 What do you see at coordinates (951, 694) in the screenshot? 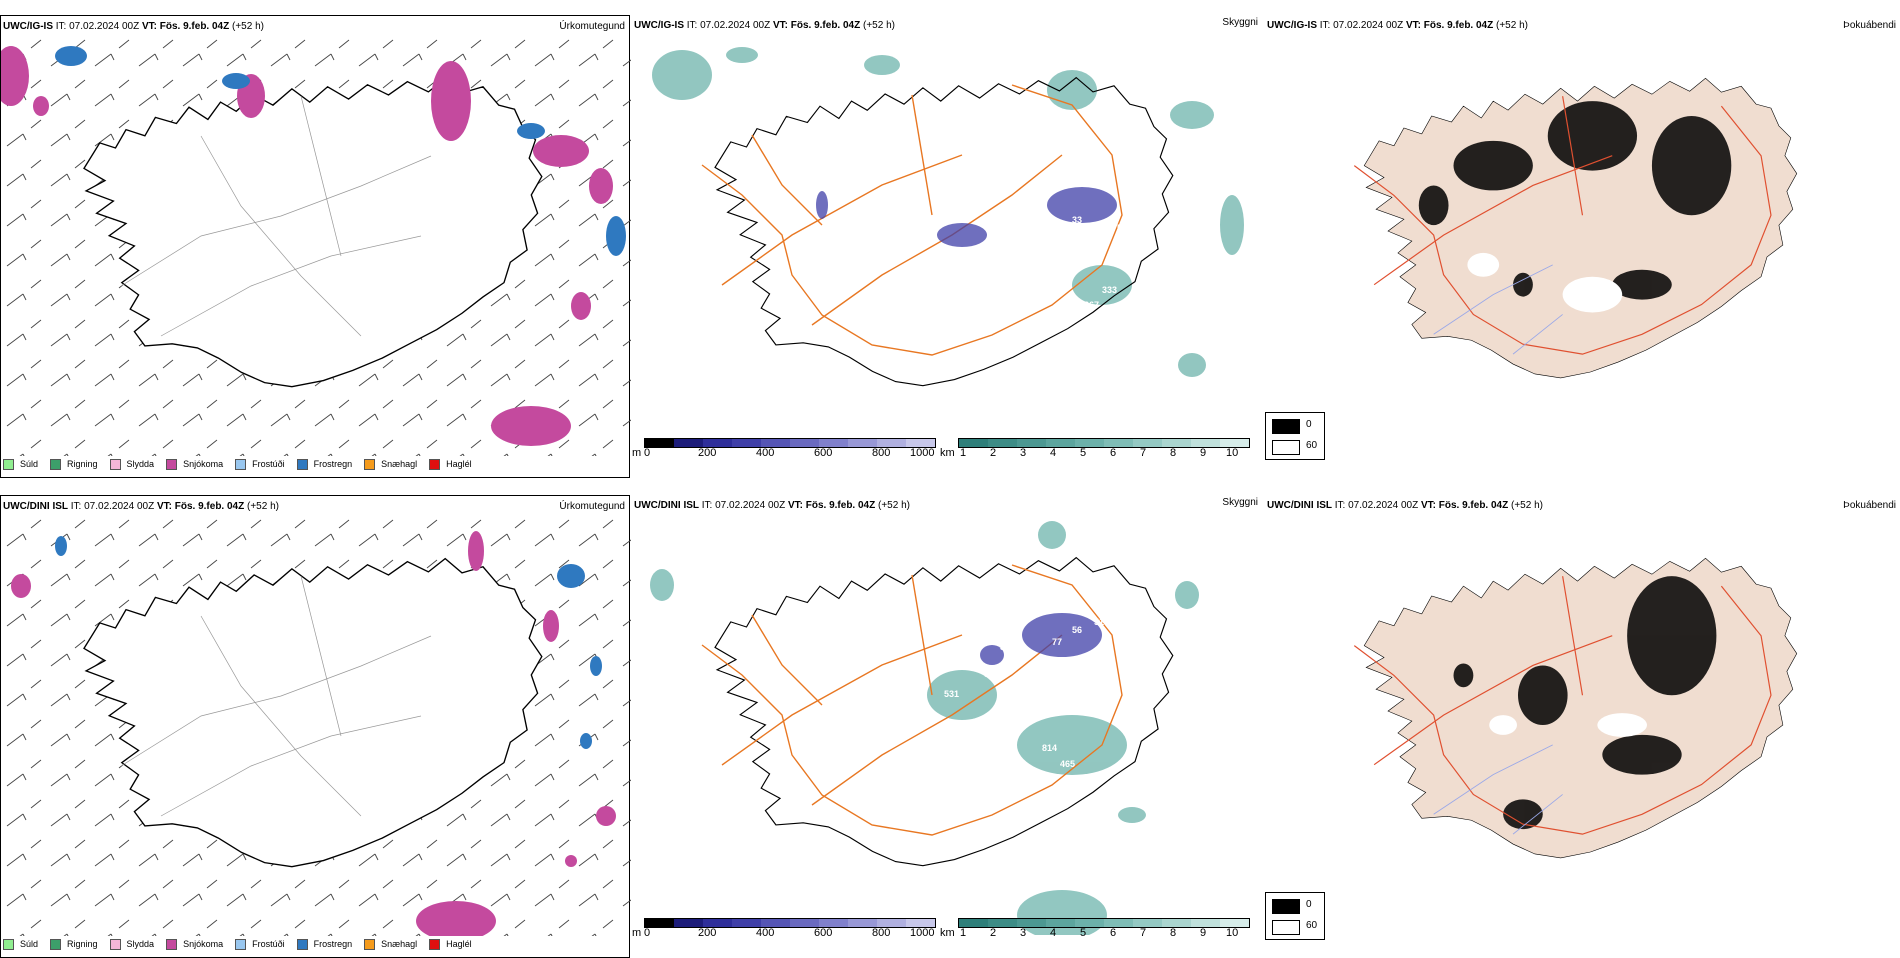
I see `svg-text: 531` at bounding box center [951, 694].